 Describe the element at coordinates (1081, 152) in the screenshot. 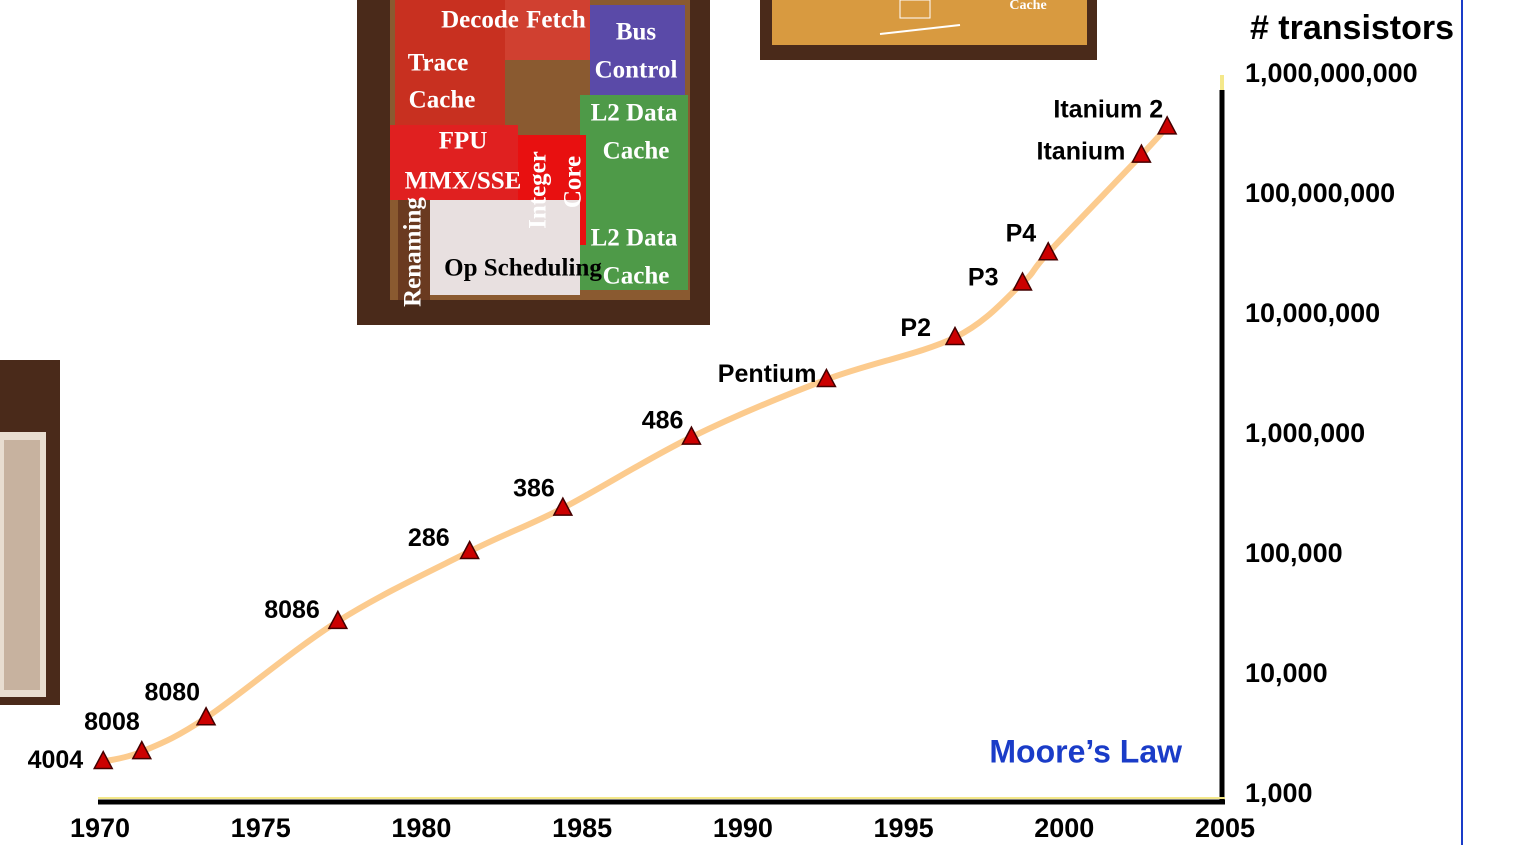

I see `point-label: Itanium` at that location.